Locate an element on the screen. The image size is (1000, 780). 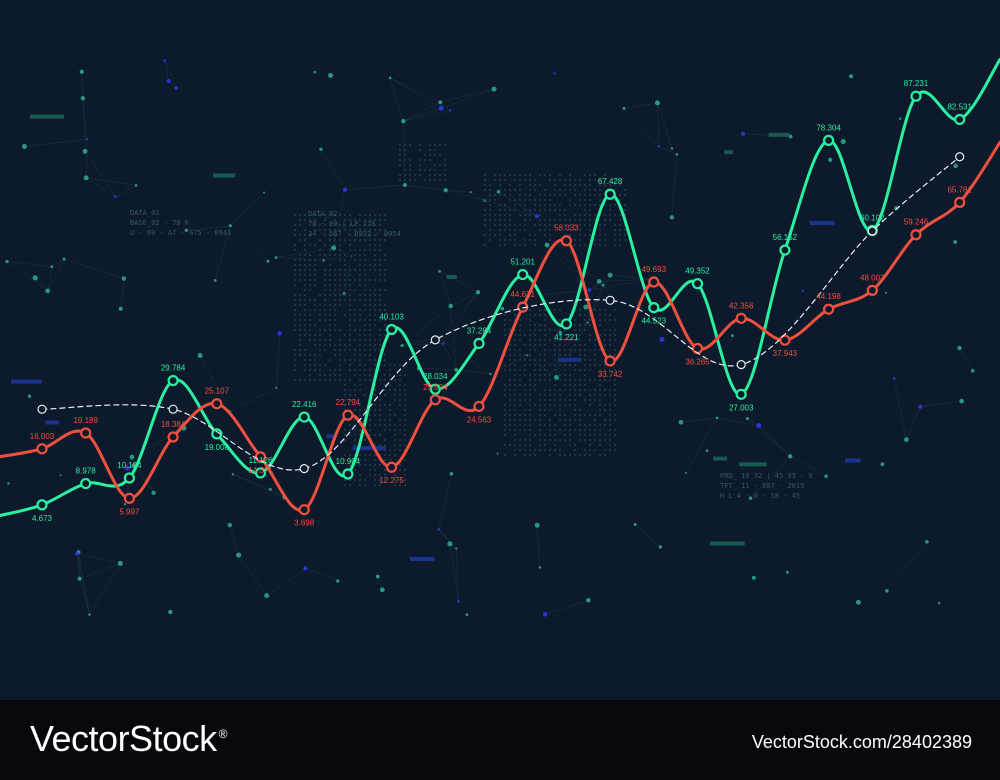
hud-bar is located at coordinates (853, 460).